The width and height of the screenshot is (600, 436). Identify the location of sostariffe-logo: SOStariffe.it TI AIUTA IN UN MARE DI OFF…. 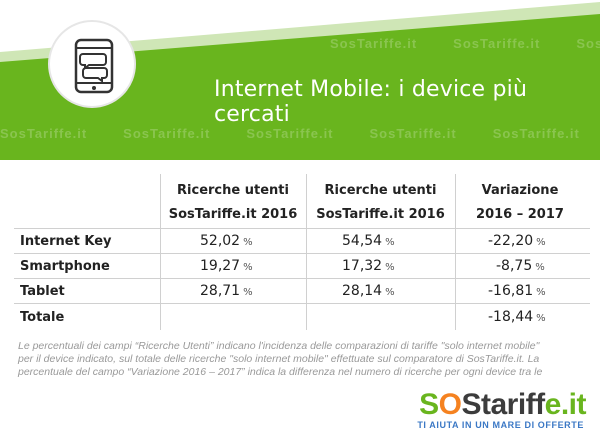
(486, 409).